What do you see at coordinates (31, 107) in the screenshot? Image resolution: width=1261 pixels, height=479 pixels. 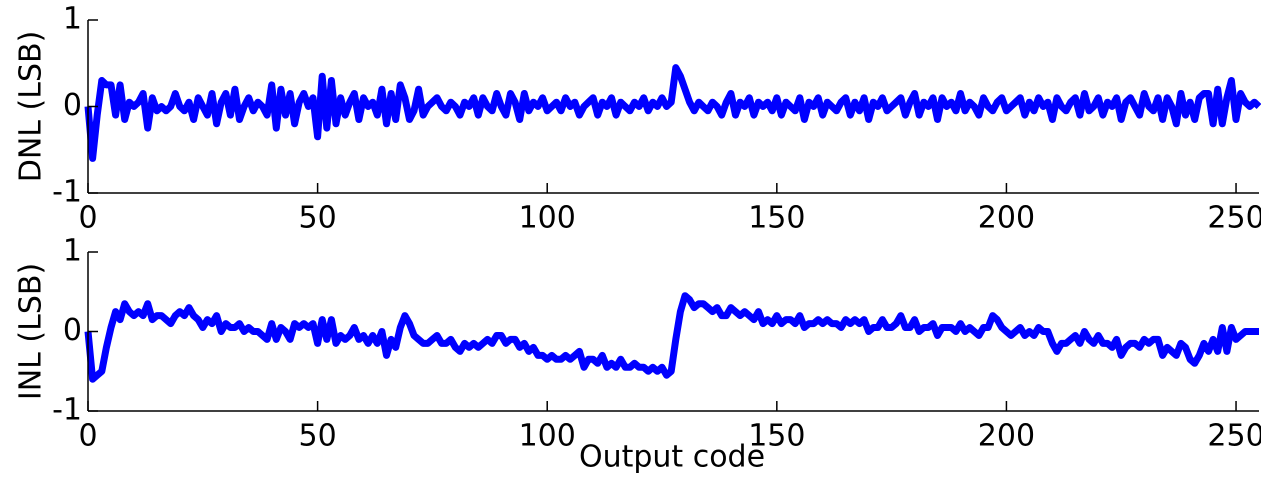 I see `y-axis-label: DNL (LSB)` at bounding box center [31, 107].